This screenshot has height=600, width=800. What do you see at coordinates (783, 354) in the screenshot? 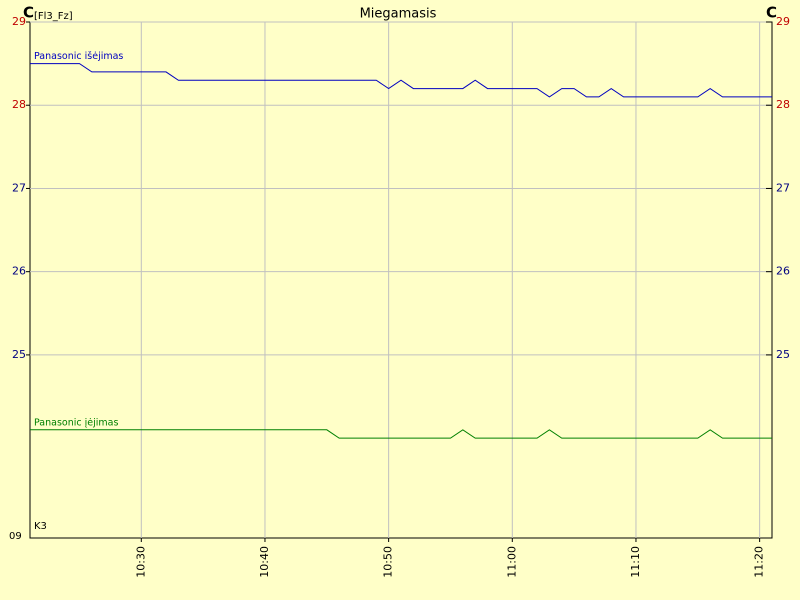
I see `y2-tick-label: 25` at bounding box center [783, 354].